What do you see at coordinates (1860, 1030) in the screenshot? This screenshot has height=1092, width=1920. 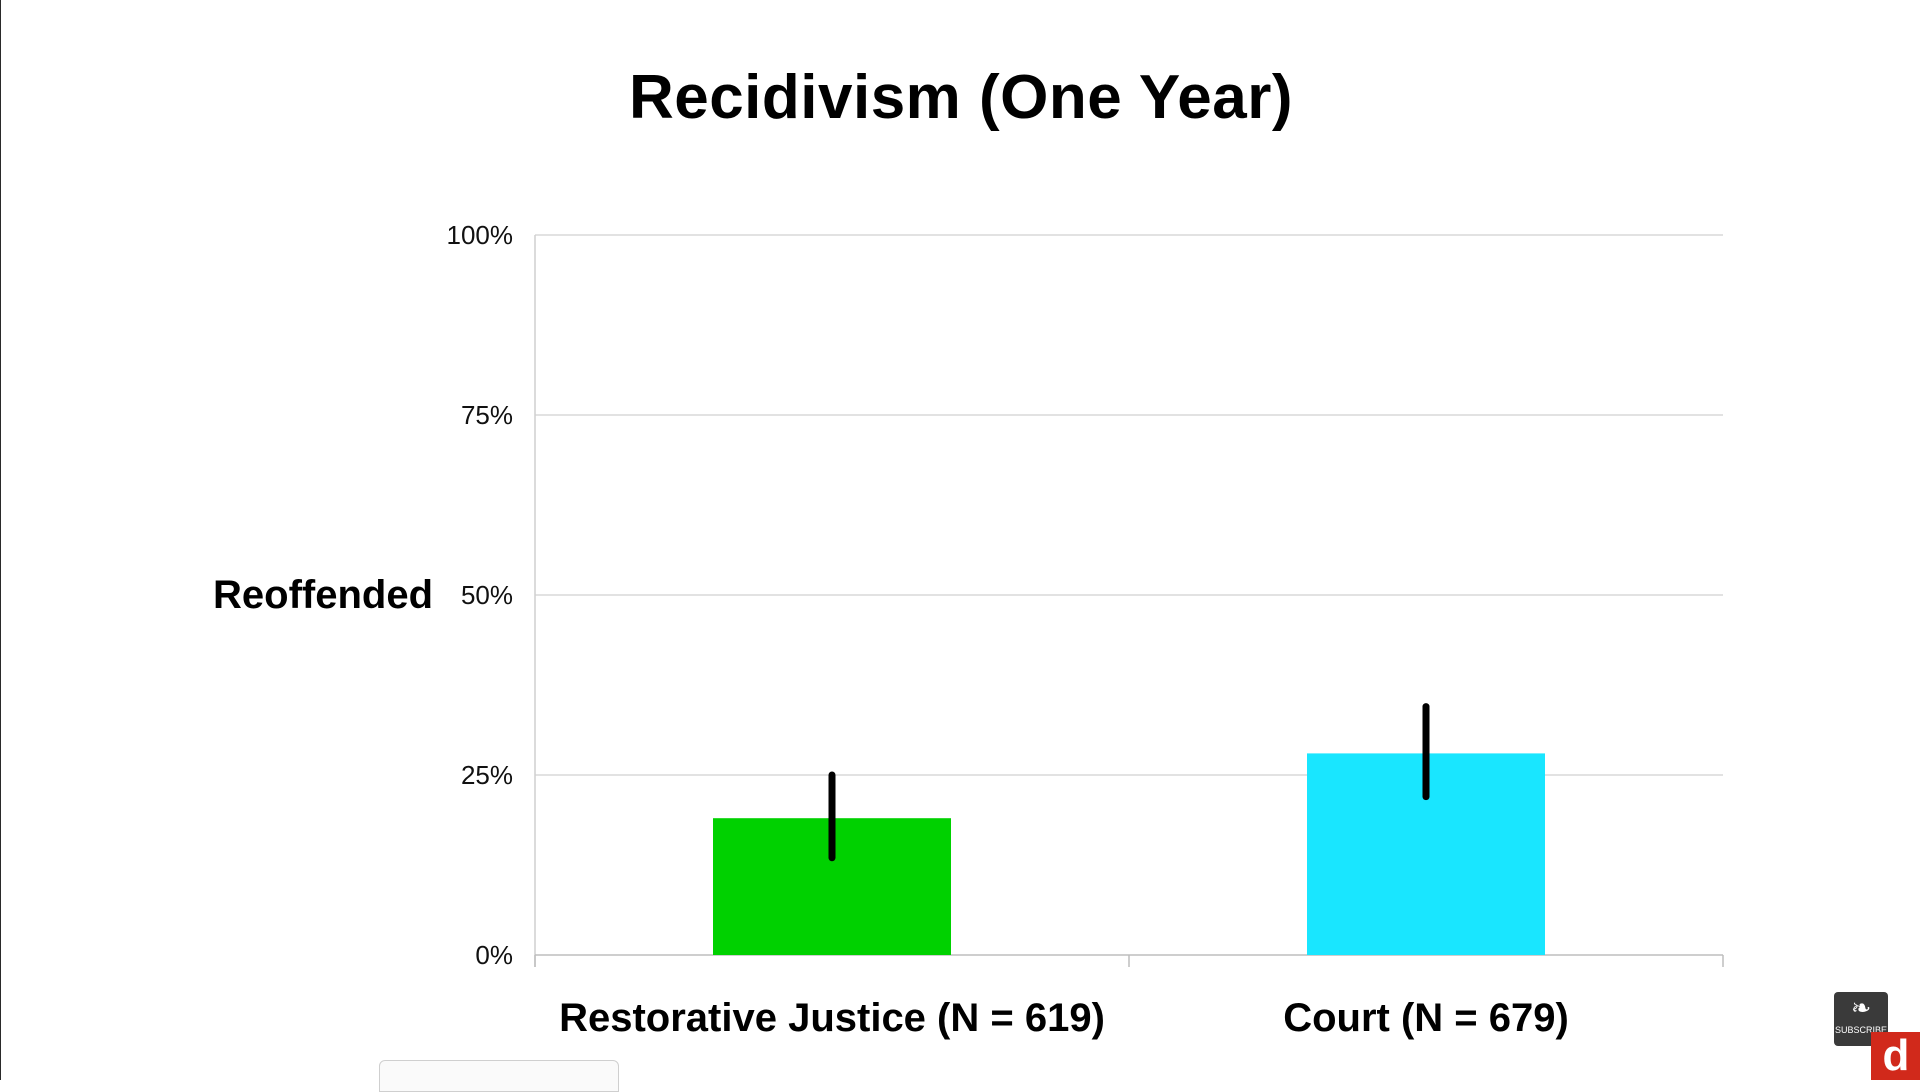 I see `subscribe-label: SUBSCRIBE` at bounding box center [1860, 1030].